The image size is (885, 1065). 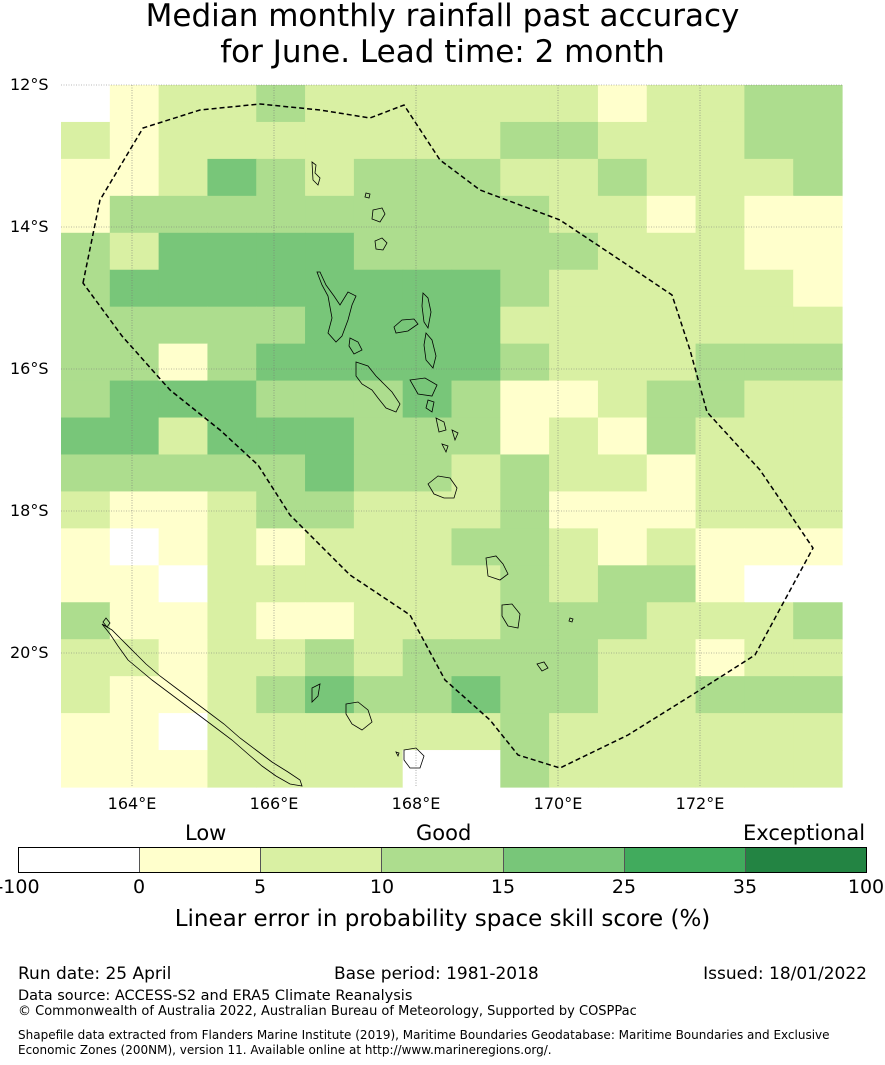 I want to click on island-epi, so click(x=441, y=425).